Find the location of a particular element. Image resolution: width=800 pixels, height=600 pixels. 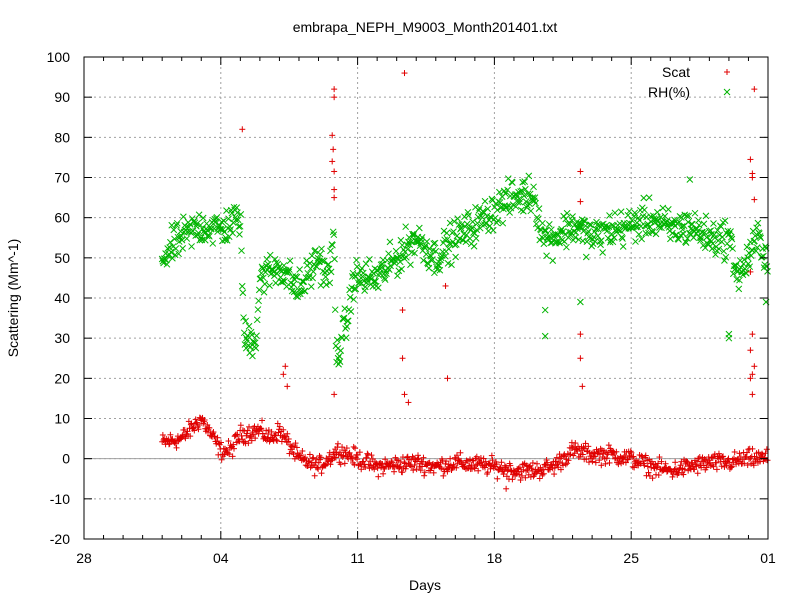

y-tick-label: 80 is located at coordinates (62, 137).